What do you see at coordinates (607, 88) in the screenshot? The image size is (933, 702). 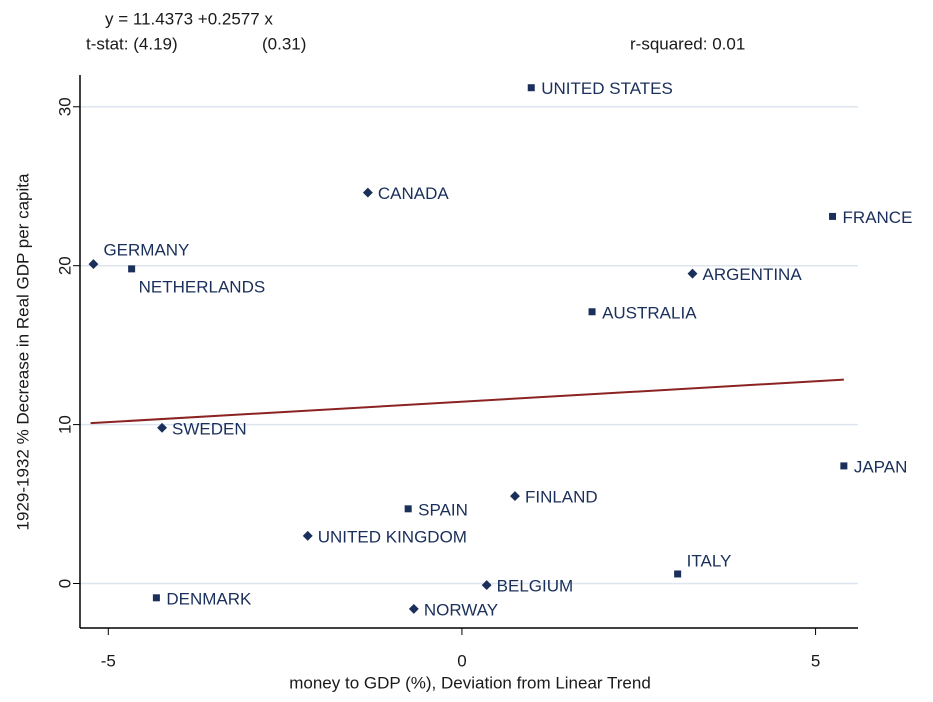 I see `point-label: UNITED STATES` at bounding box center [607, 88].